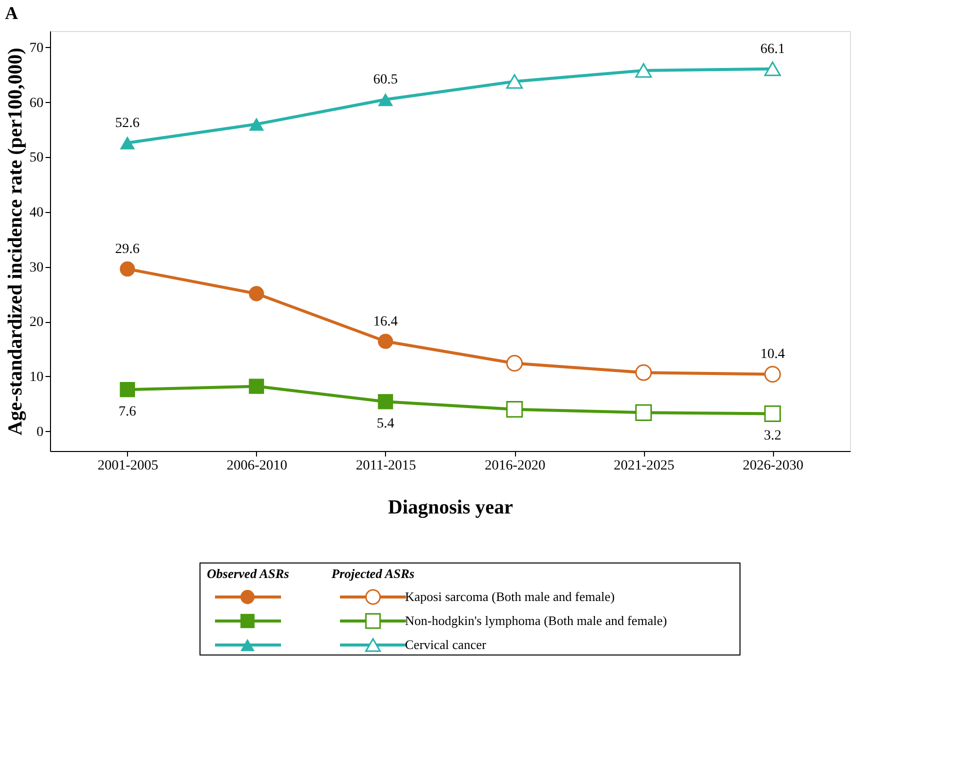  Describe the element at coordinates (37, 377) in the screenshot. I see `y-tick-label: 10` at that location.